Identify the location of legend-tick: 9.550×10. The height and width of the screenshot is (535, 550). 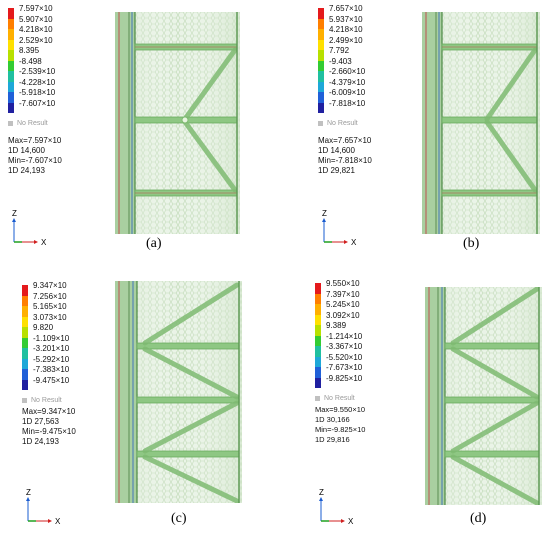
(343, 283).